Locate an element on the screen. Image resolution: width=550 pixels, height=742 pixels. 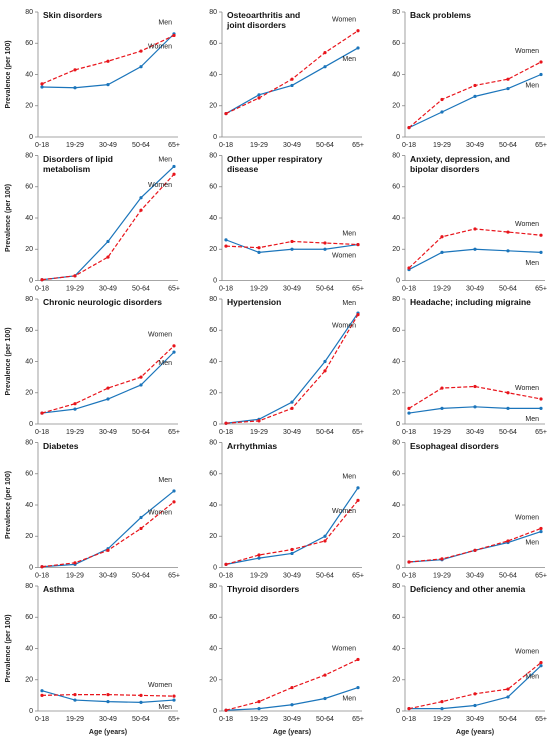
x-tick-label: 50-64 is located at coordinates (141, 432).